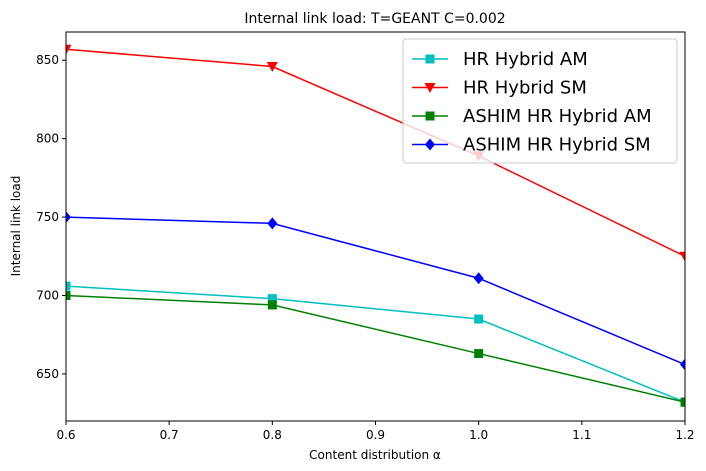 This screenshot has width=706, height=471. Describe the element at coordinates (375, 435) in the screenshot. I see `x-tick-label-3: 0.9` at that location.